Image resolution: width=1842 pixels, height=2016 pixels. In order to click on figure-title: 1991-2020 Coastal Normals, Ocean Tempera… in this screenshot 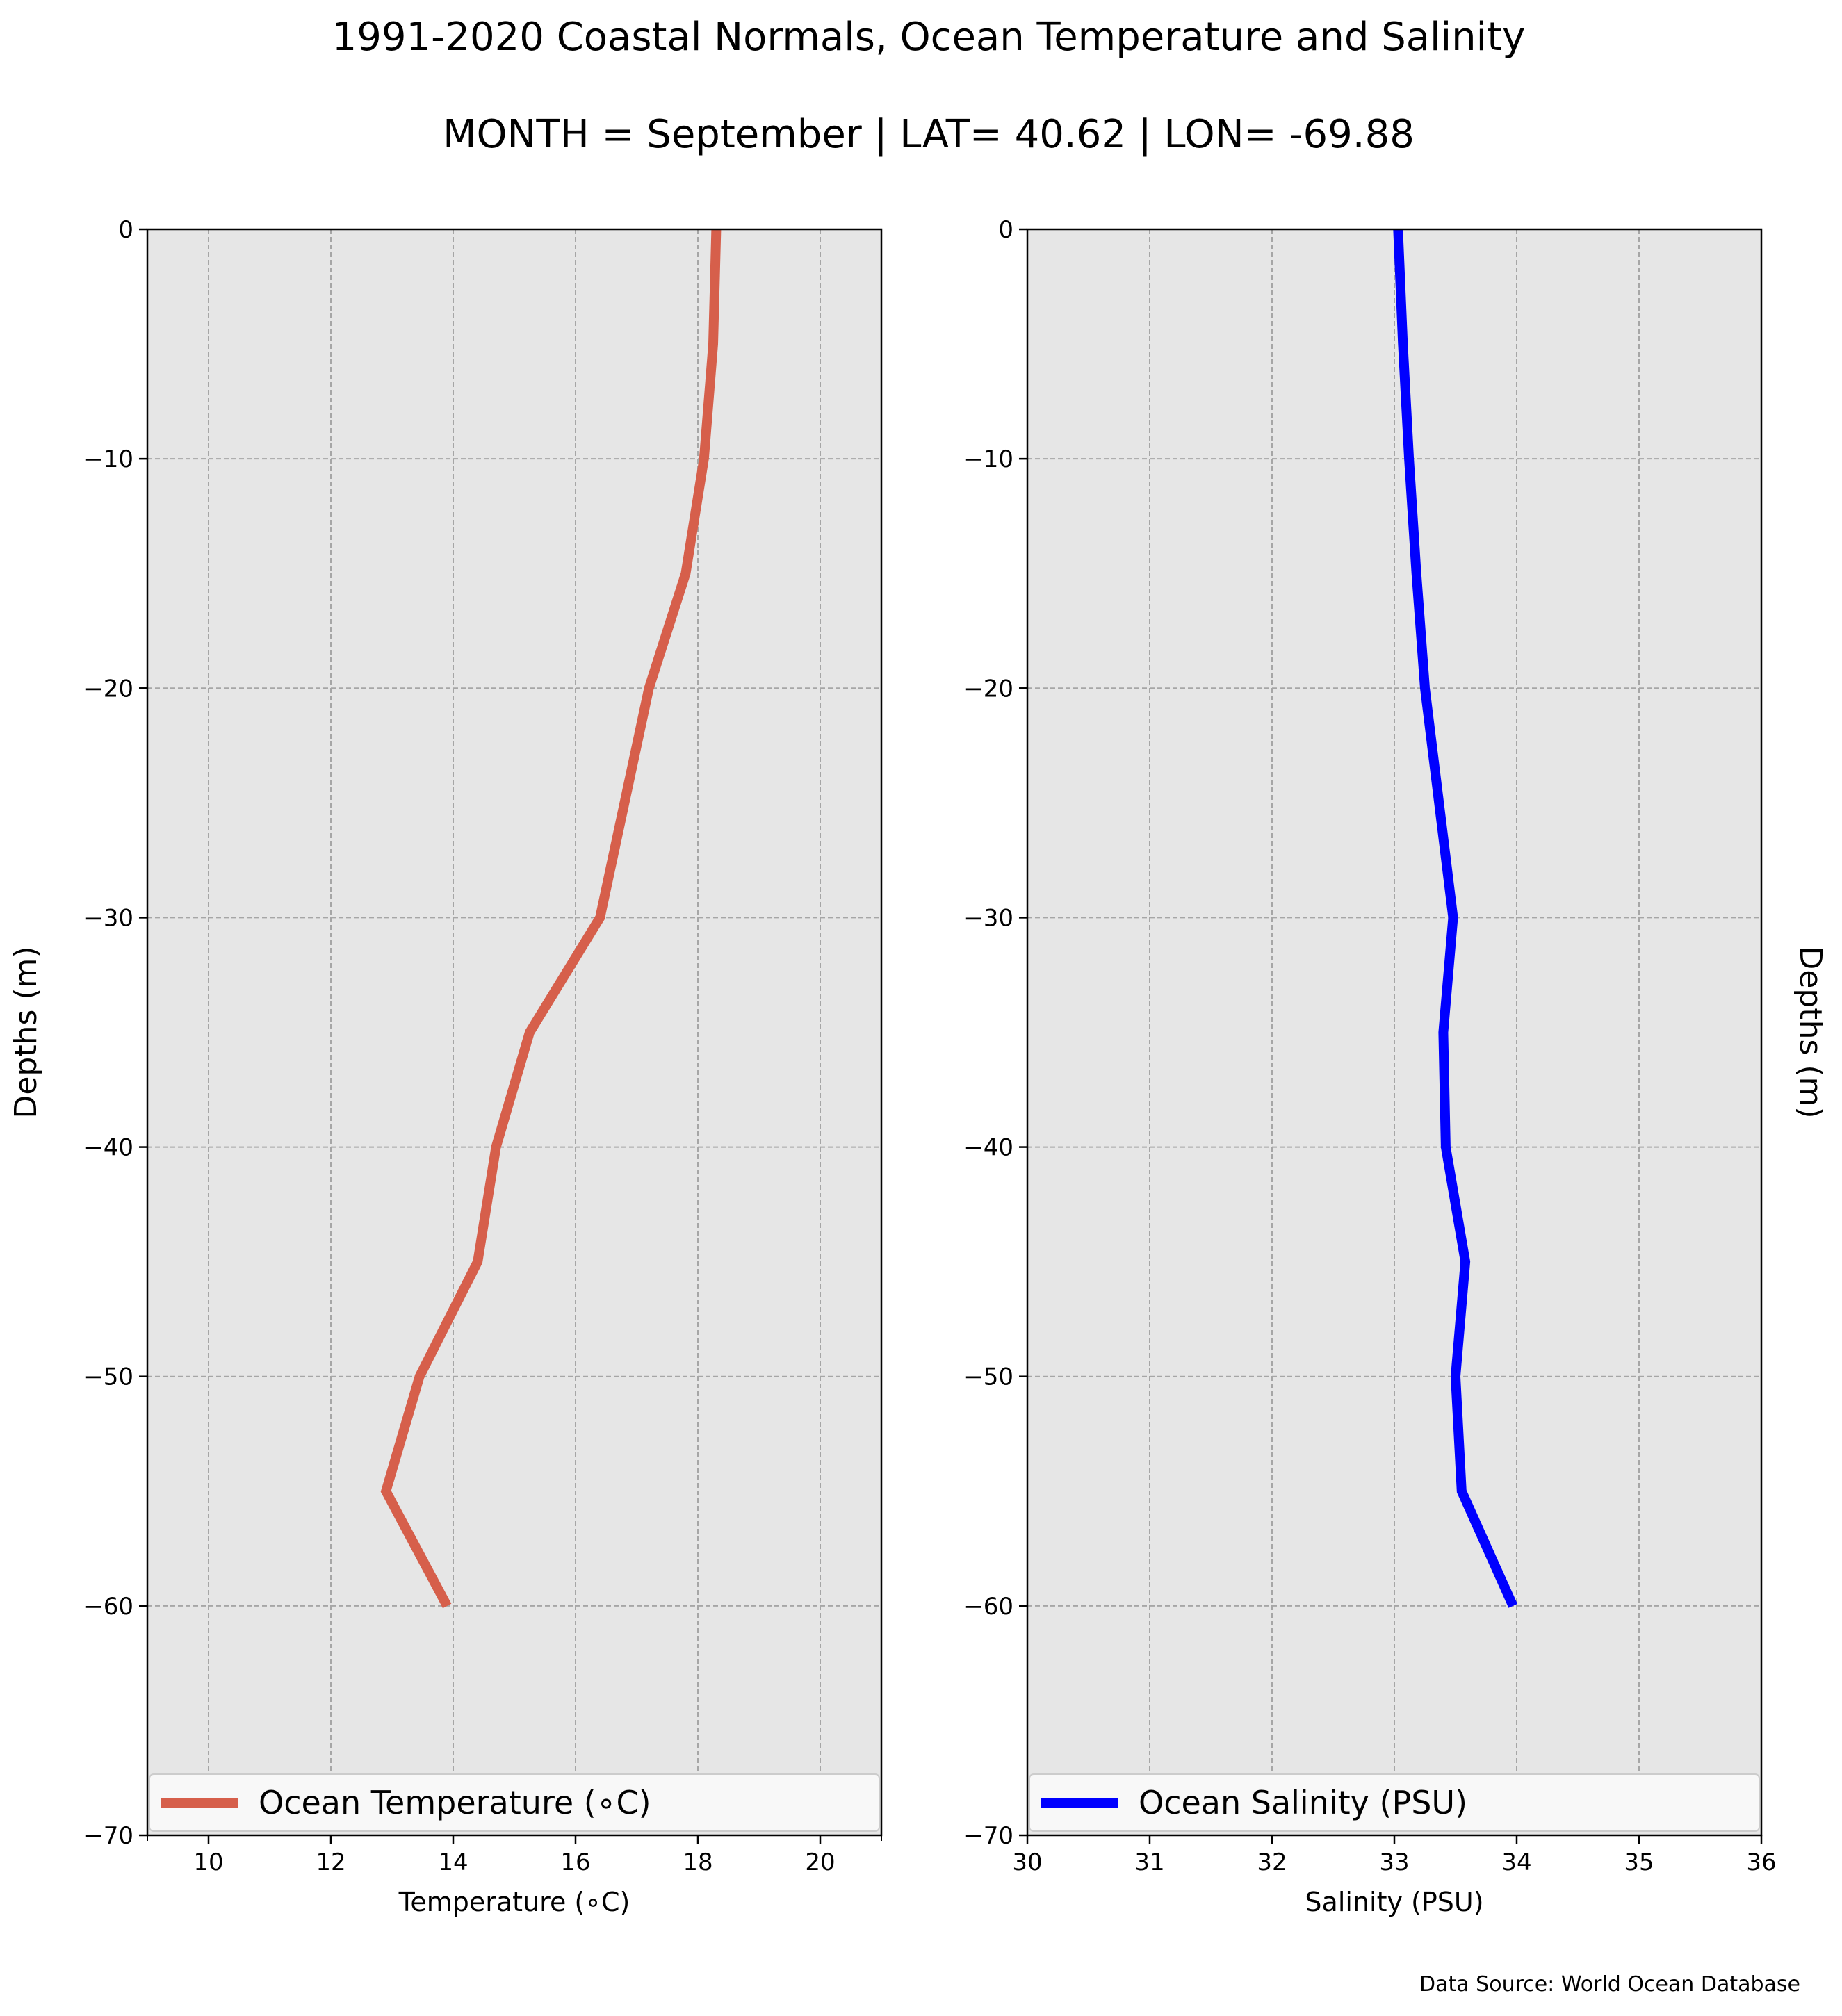, I will do `click(929, 38)`.